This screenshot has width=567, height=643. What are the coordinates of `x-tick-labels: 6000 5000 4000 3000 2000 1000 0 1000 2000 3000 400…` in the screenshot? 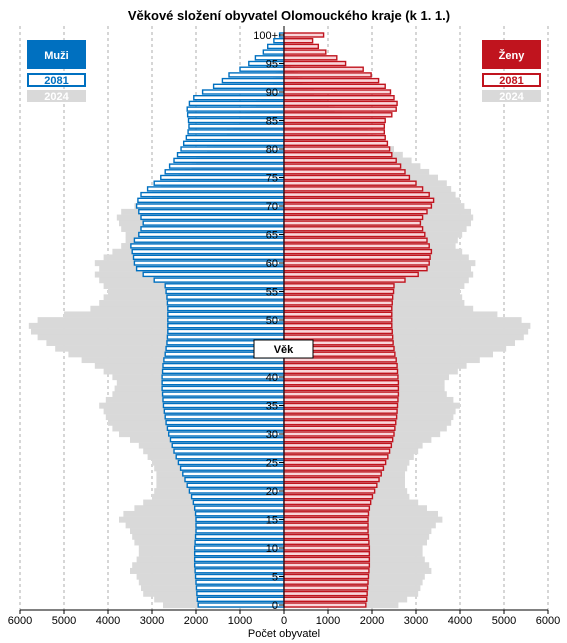 It's located at (284, 618).